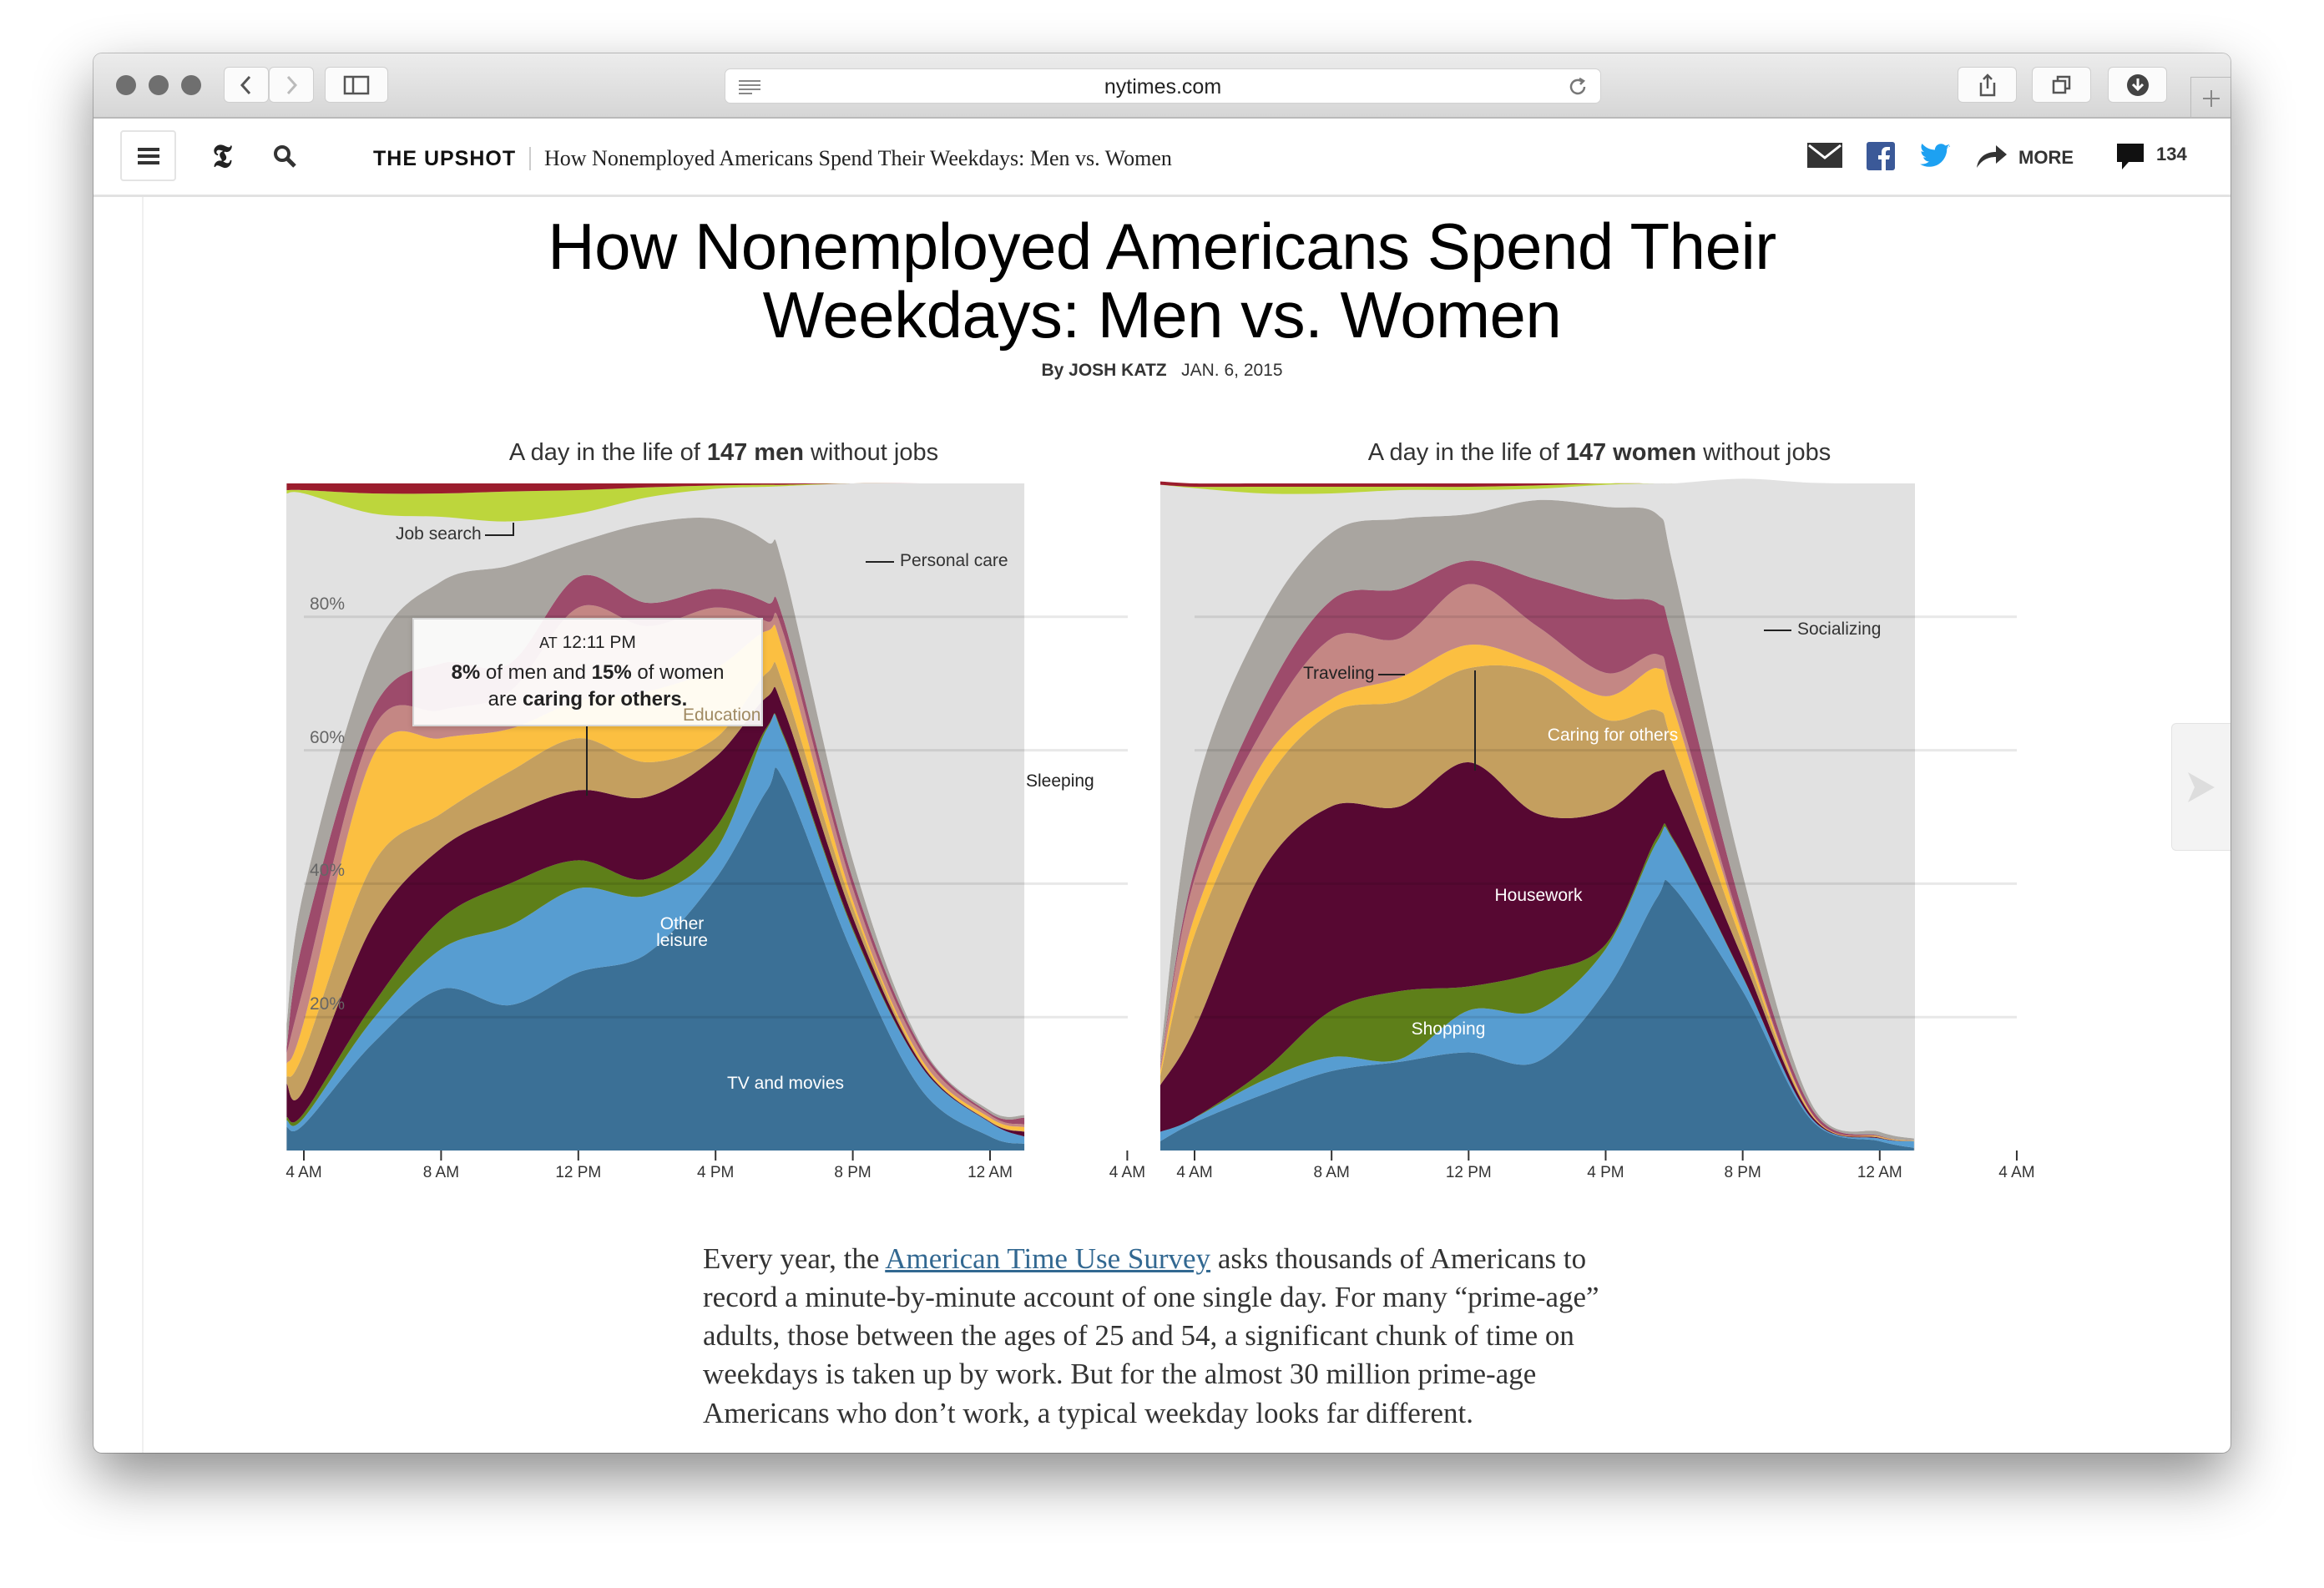 The width and height of the screenshot is (2324, 1588). I want to click on publish-date: JAN. 6, 2015, so click(1232, 371).